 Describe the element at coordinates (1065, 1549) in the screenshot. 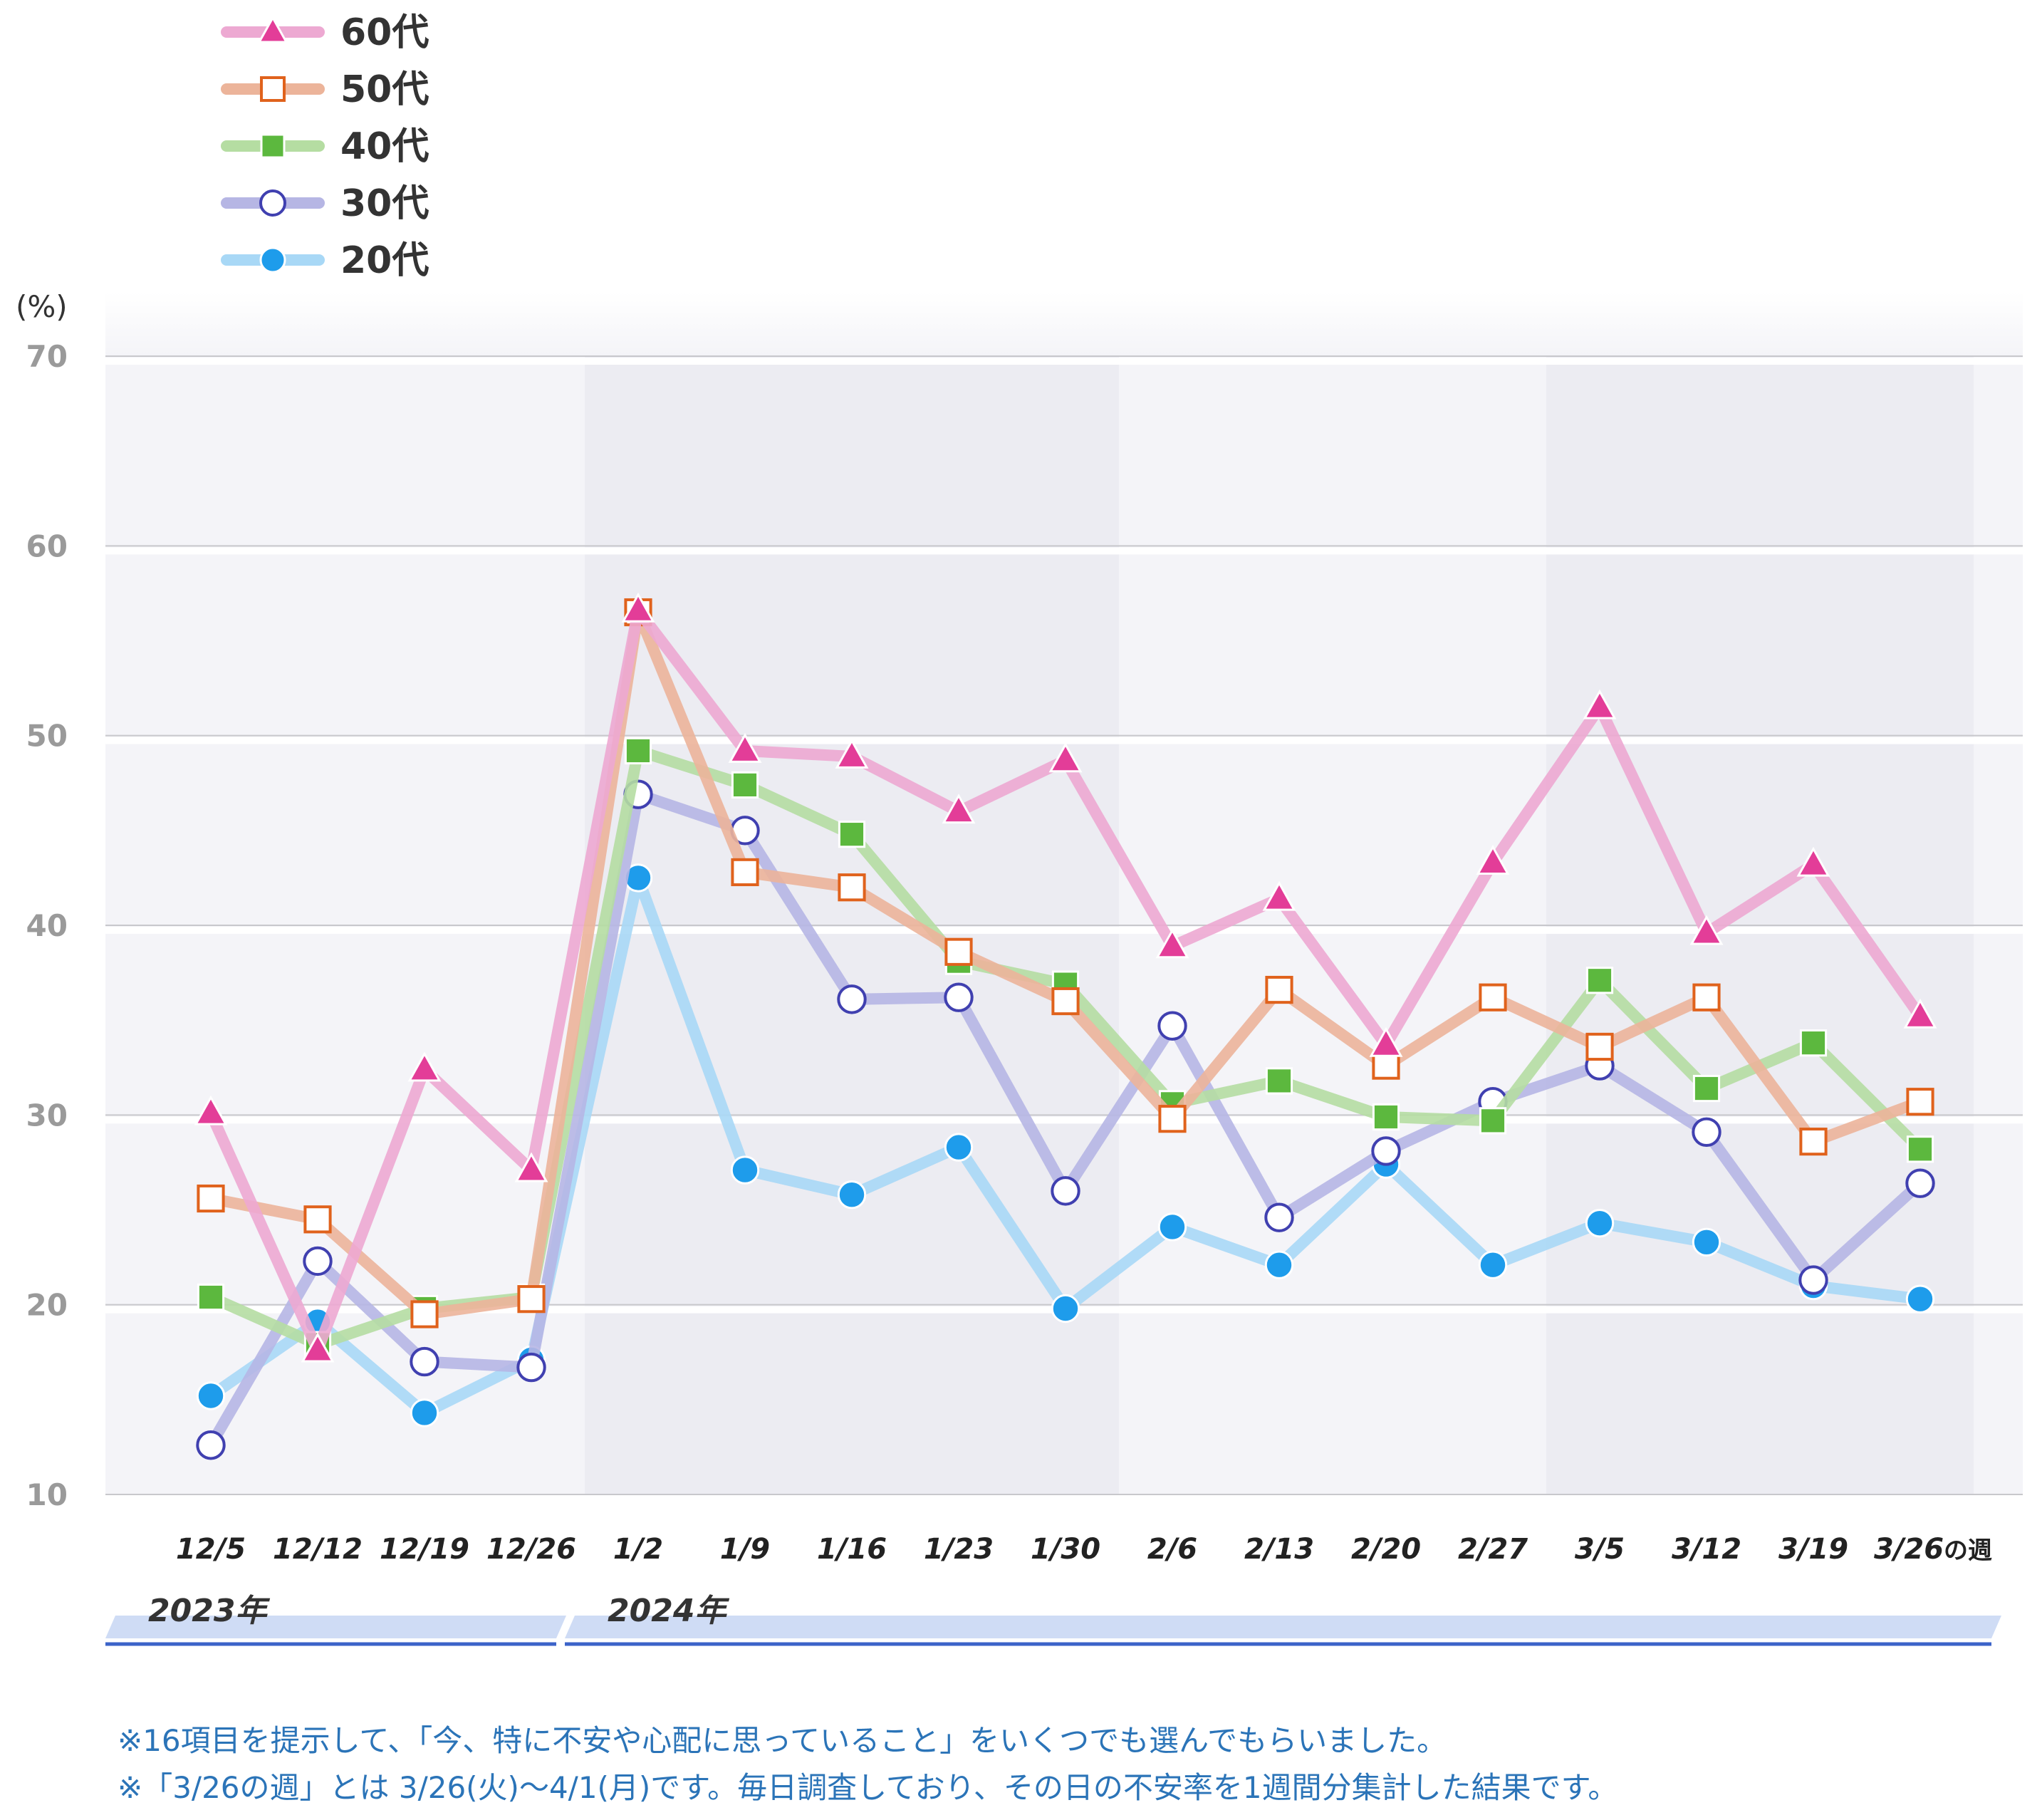

I see `x-tick-label: 1/30` at that location.